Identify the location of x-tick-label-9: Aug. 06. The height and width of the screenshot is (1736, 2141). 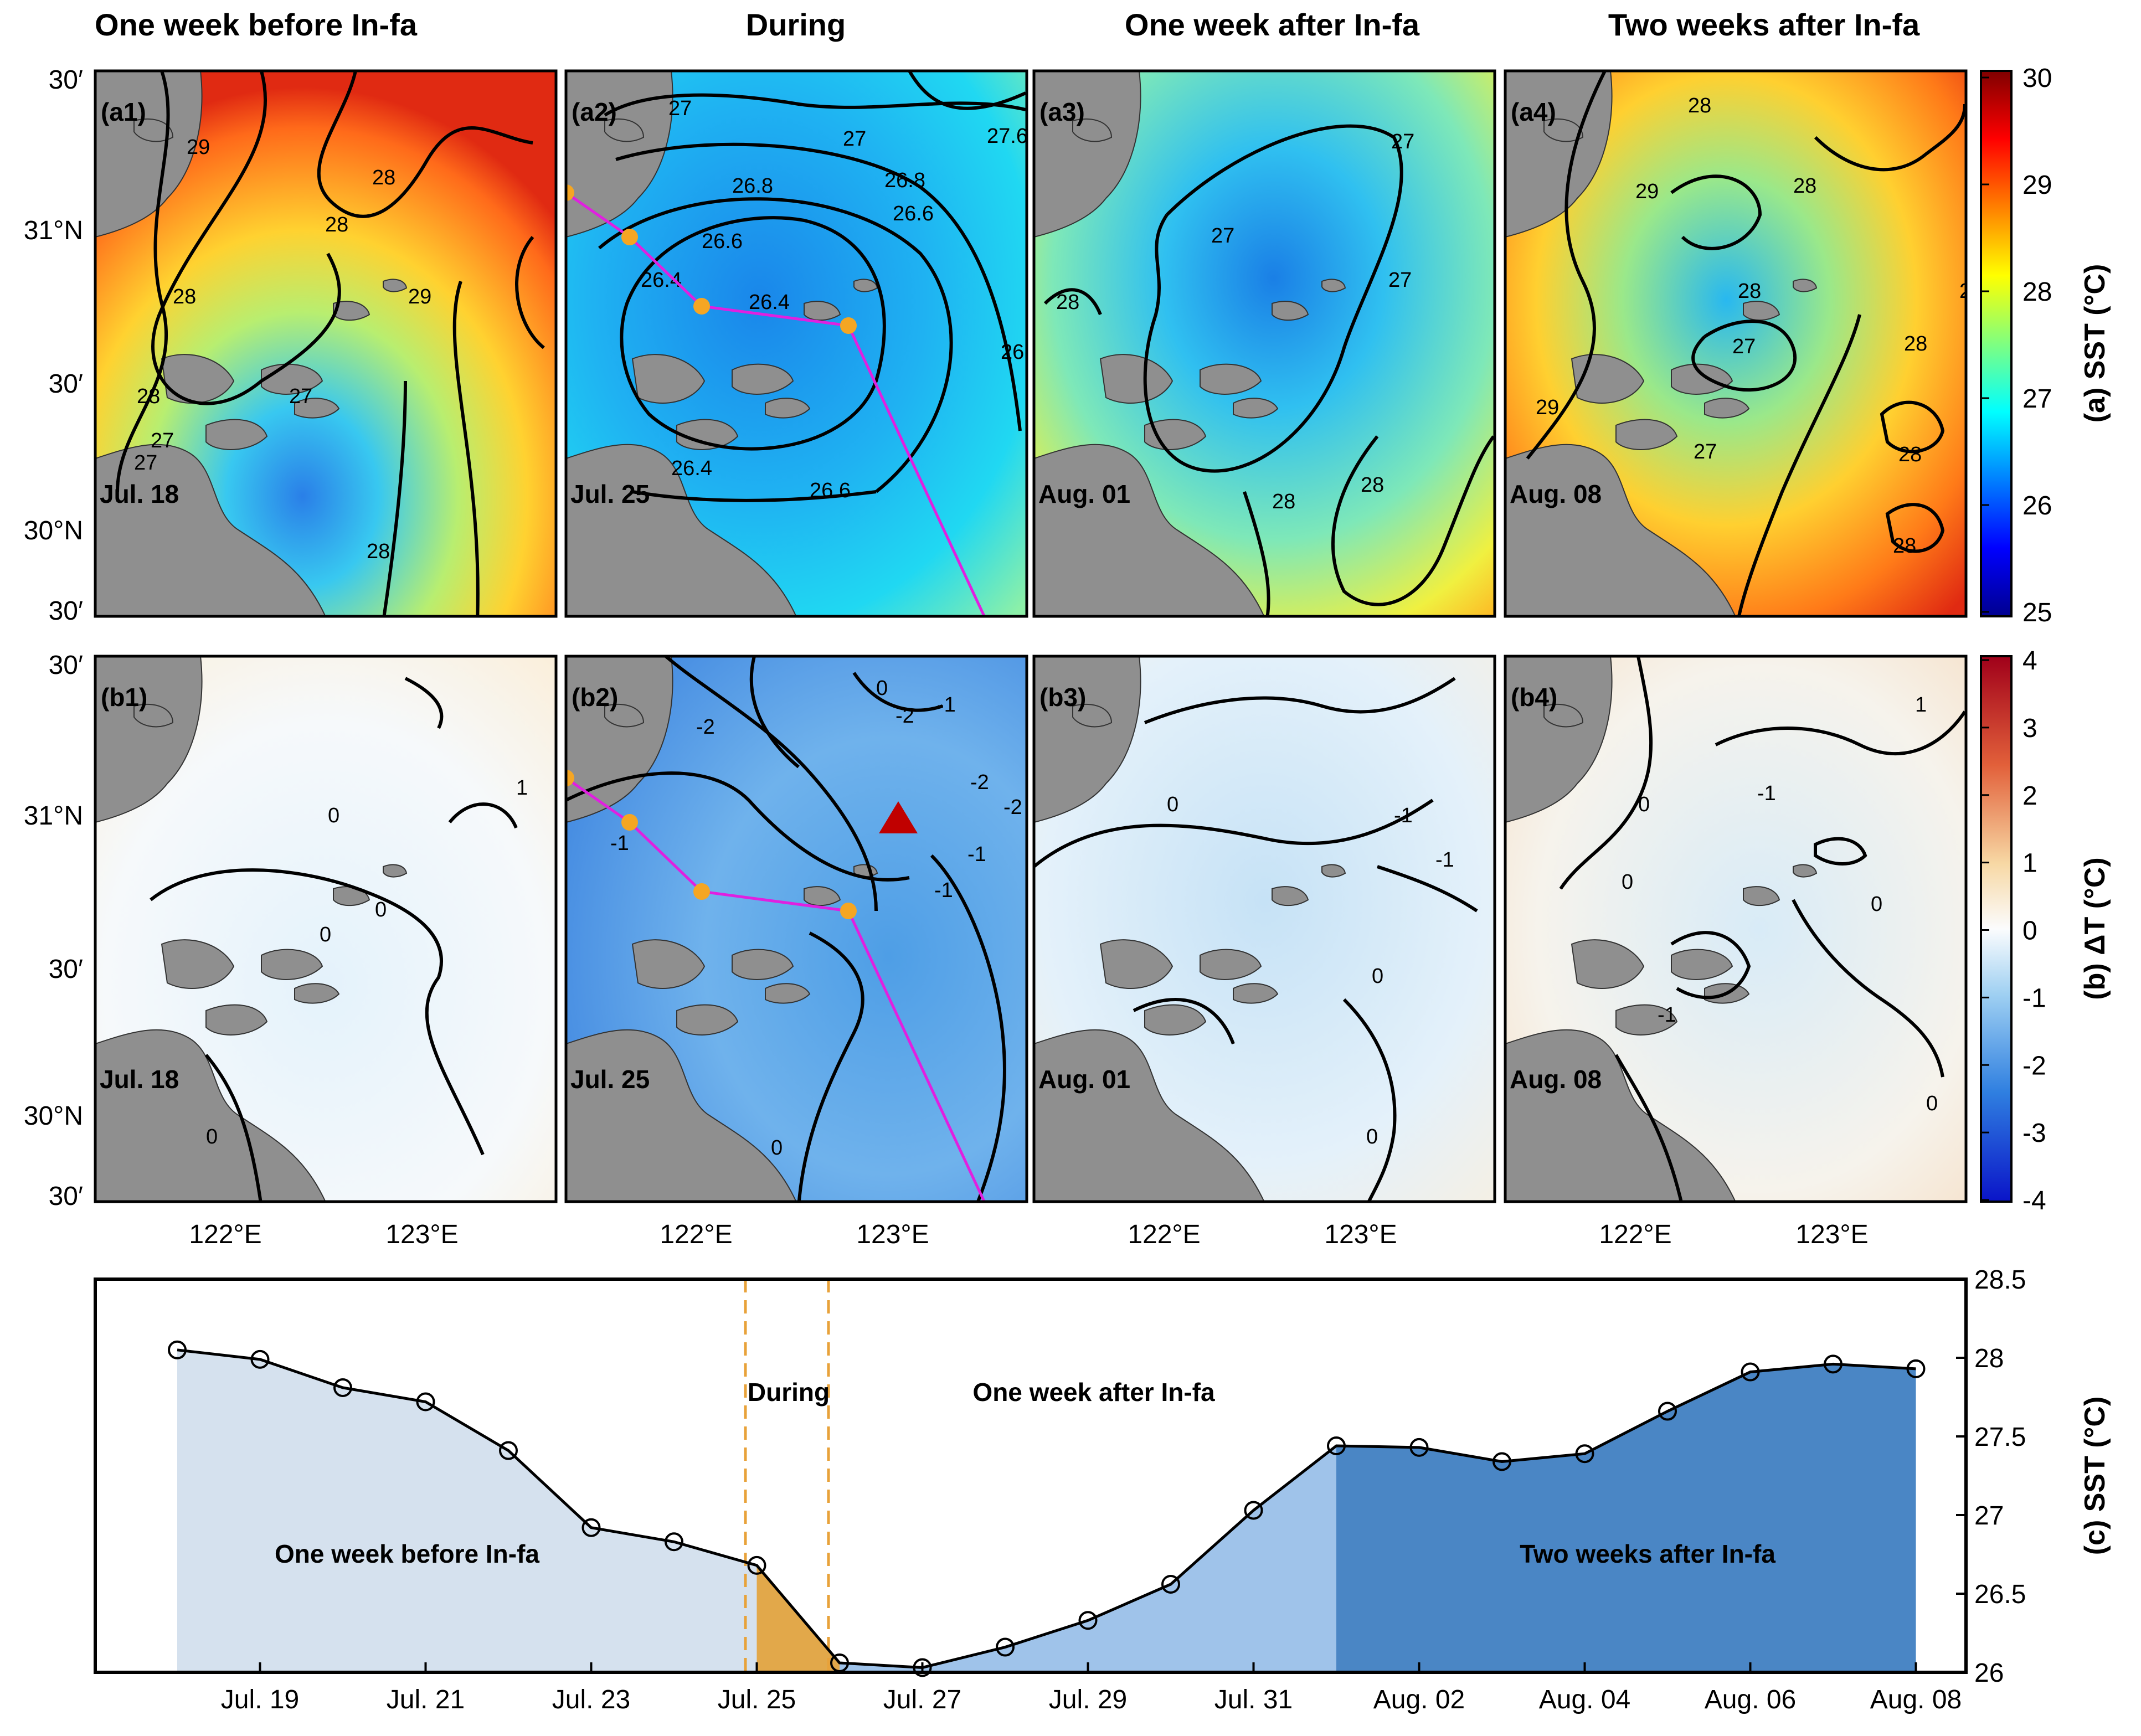
(1751, 1699).